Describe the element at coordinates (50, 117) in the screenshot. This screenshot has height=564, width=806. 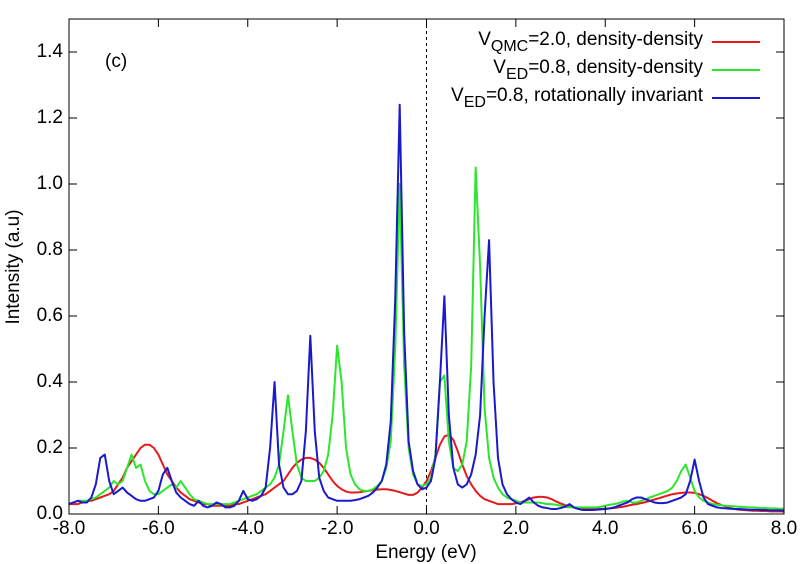
I see `y-tick-label: 1.2` at that location.